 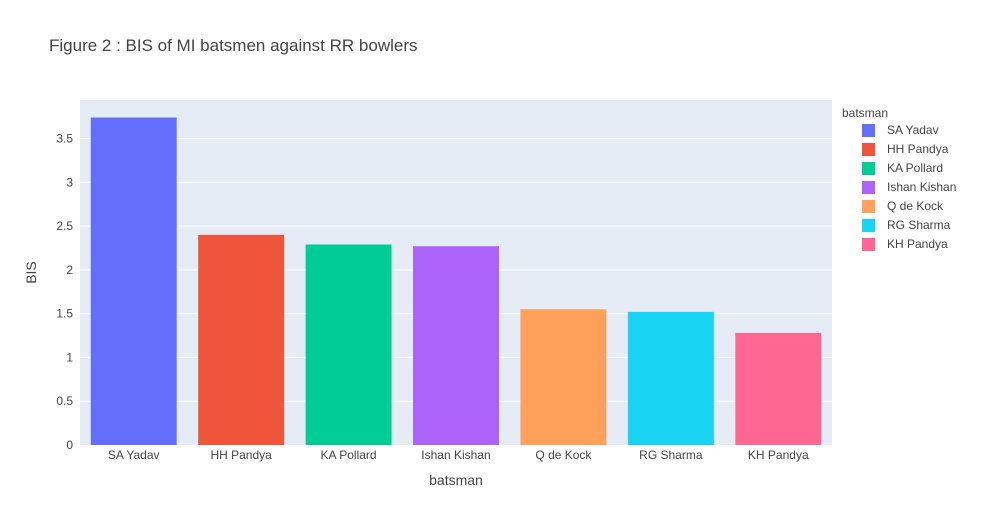 What do you see at coordinates (241, 339) in the screenshot?
I see `bar-hh-pandya` at bounding box center [241, 339].